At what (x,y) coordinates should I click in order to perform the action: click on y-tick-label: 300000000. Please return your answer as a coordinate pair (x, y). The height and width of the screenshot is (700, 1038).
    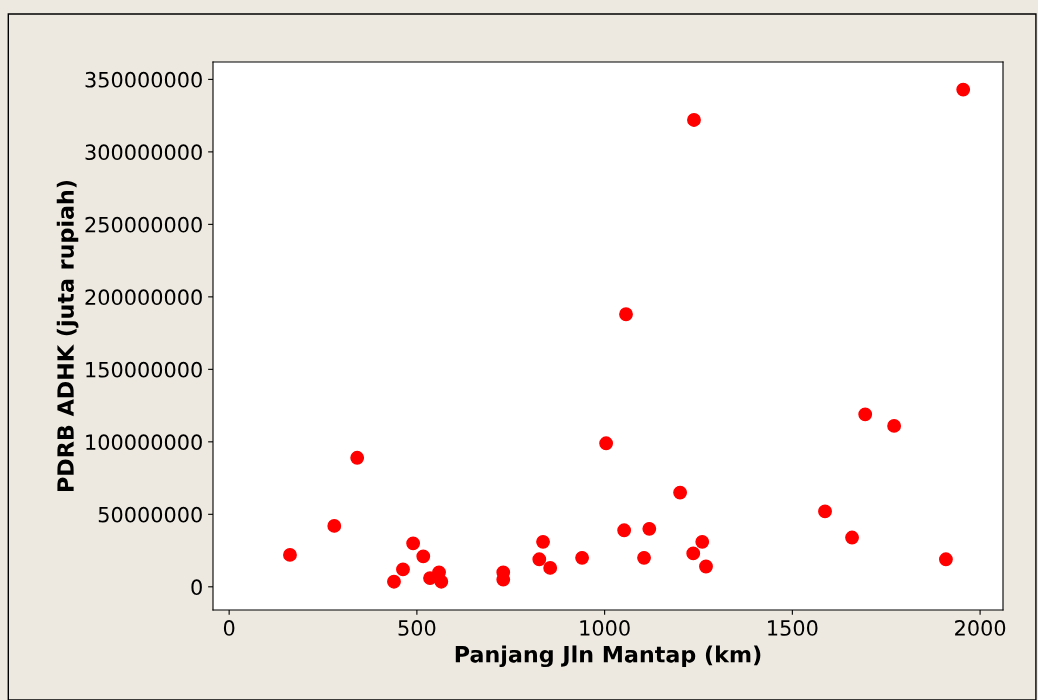
    Looking at the image, I should click on (143, 152).